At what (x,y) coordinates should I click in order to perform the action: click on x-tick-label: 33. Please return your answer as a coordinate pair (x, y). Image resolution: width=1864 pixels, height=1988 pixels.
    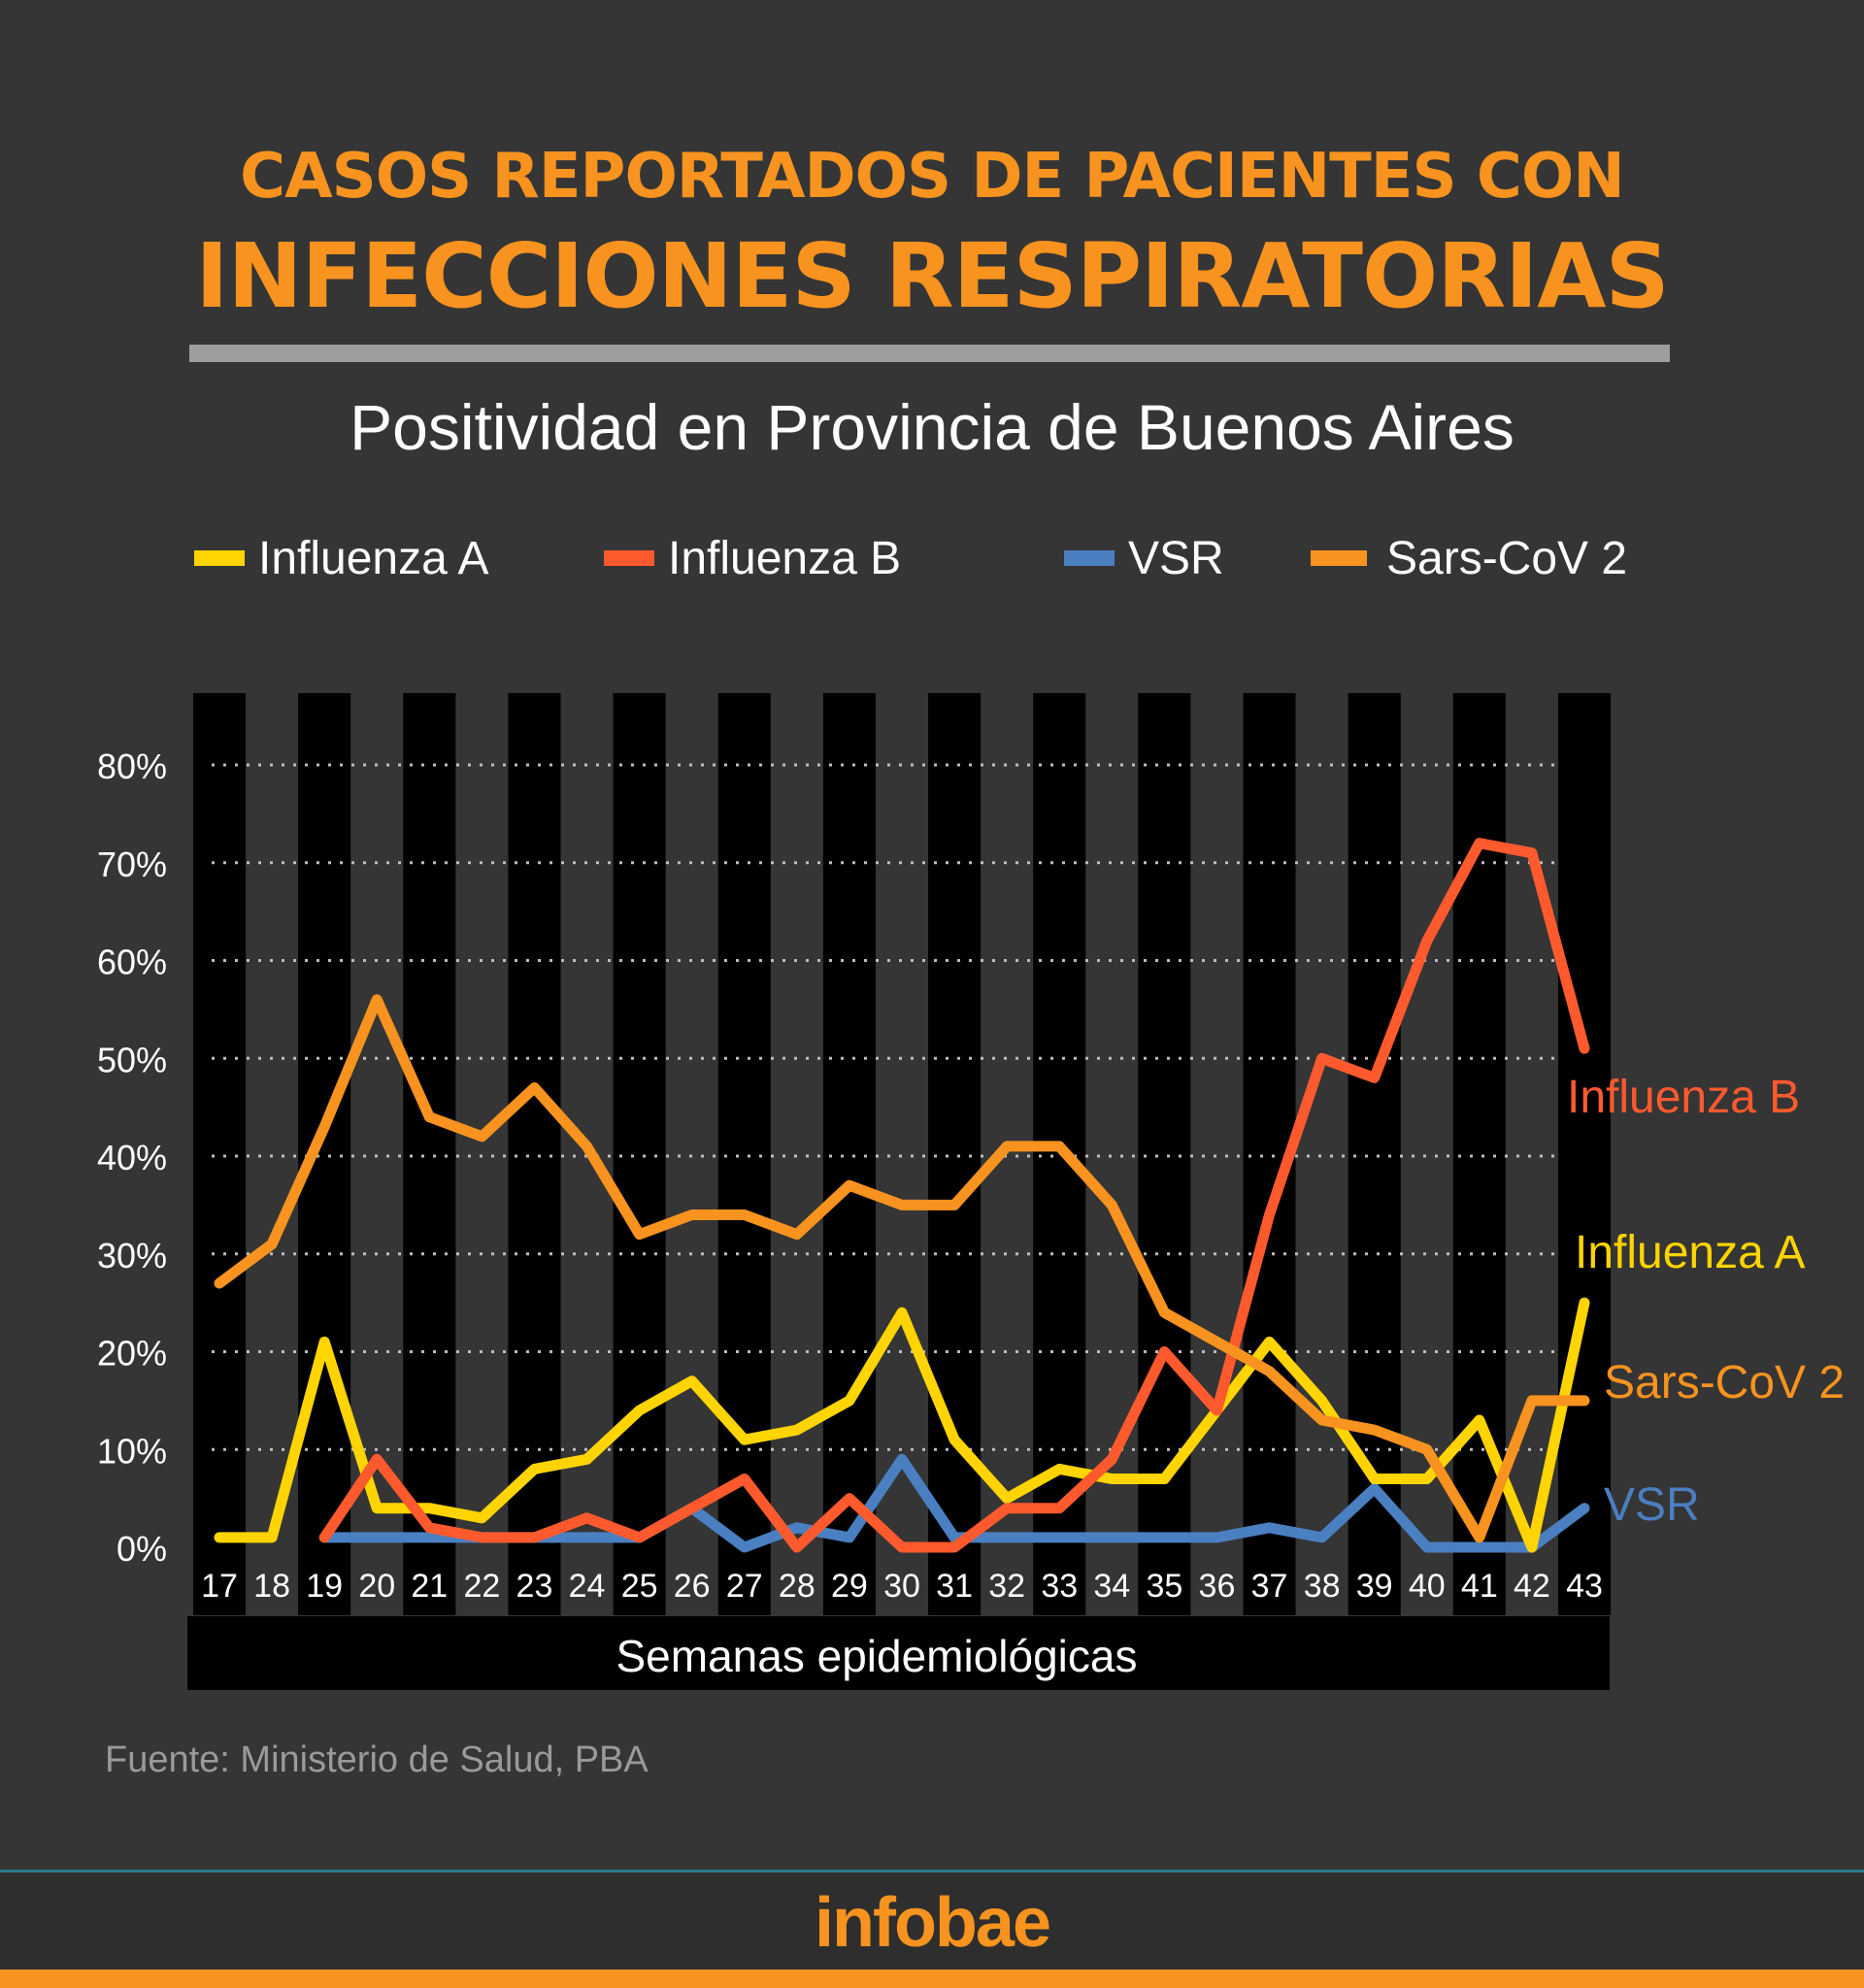
    Looking at the image, I should click on (1059, 1586).